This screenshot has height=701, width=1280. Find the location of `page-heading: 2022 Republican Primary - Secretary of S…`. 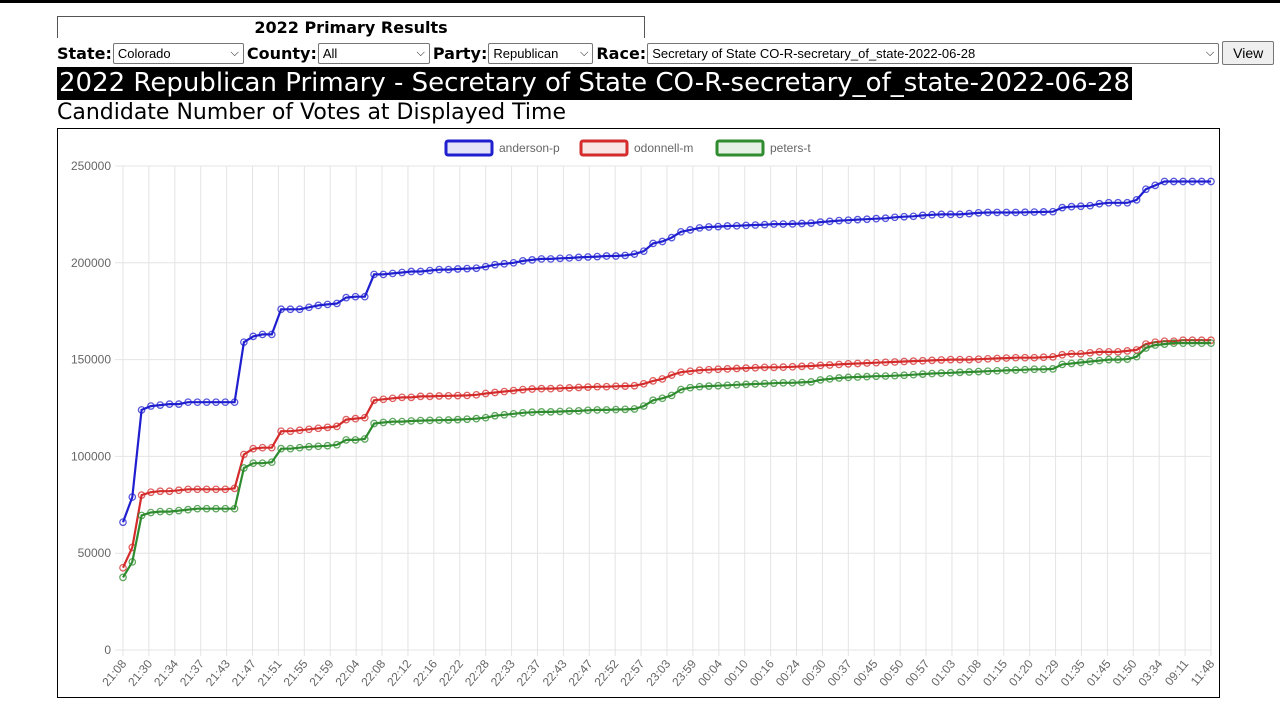

page-heading: 2022 Republican Primary - Secretary of S… is located at coordinates (595, 83).